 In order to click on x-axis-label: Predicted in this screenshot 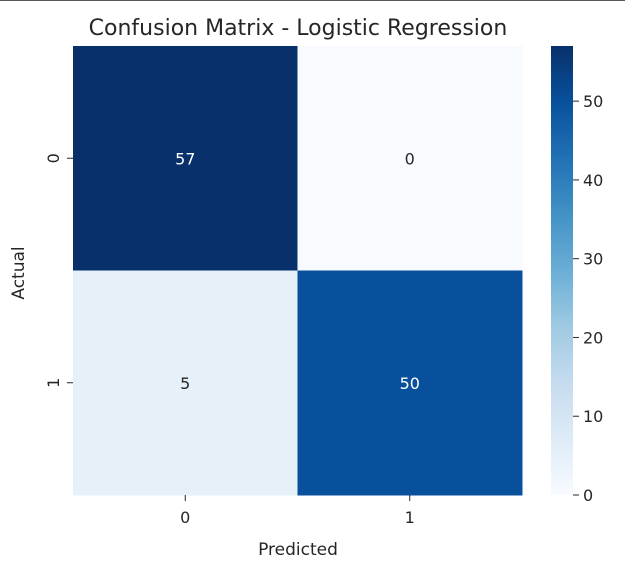, I will do `click(298, 550)`.